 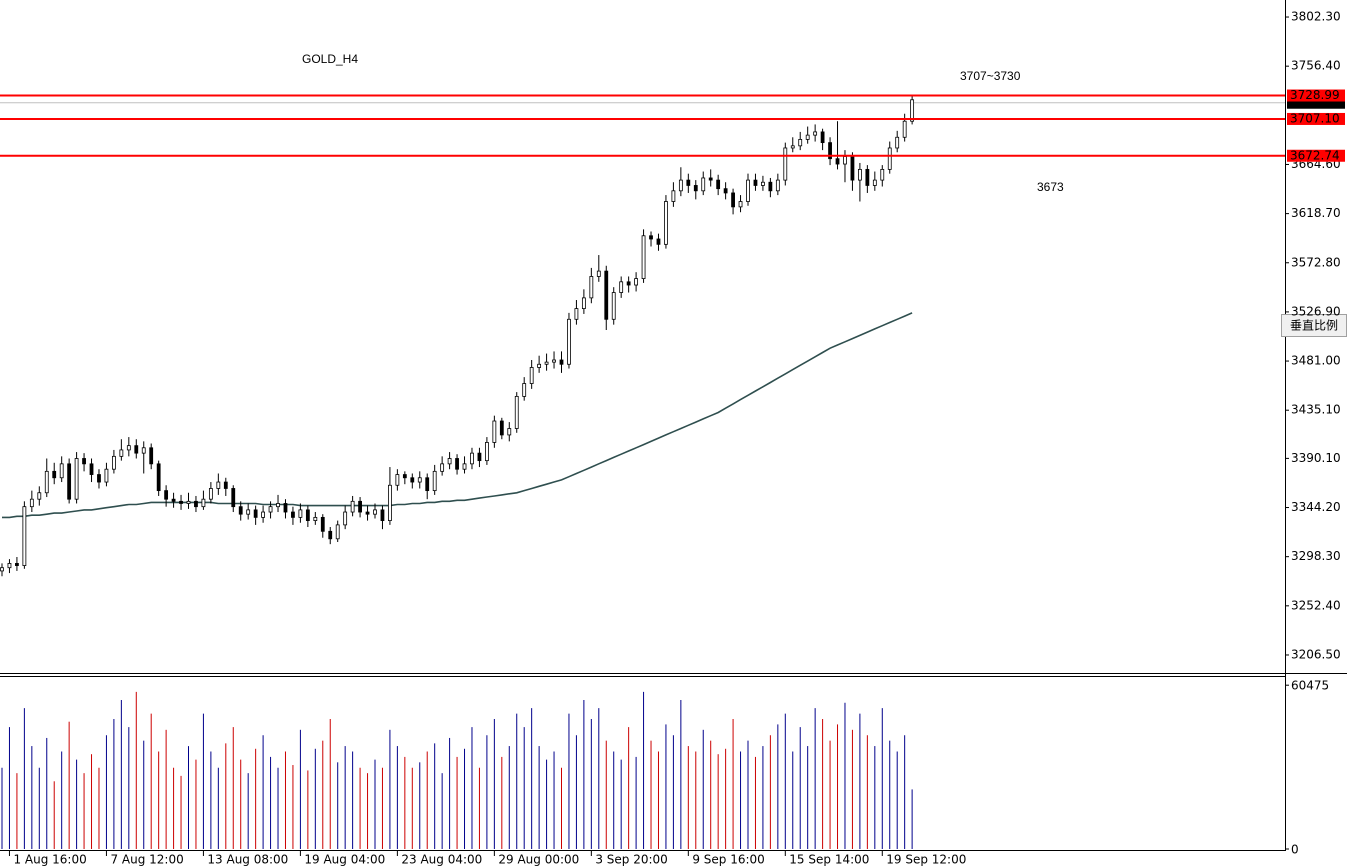 What do you see at coordinates (1316, 361) in the screenshot?
I see `y-tick-label: 3481.00` at bounding box center [1316, 361].